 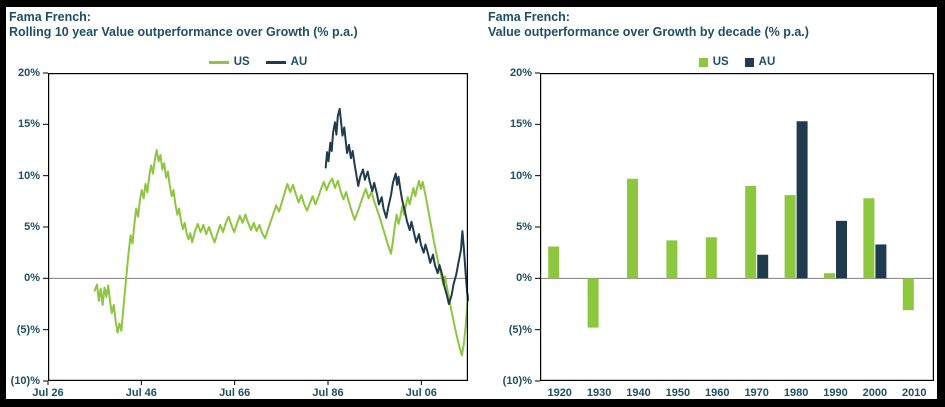 I want to click on au-bar-1980, so click(x=802, y=200).